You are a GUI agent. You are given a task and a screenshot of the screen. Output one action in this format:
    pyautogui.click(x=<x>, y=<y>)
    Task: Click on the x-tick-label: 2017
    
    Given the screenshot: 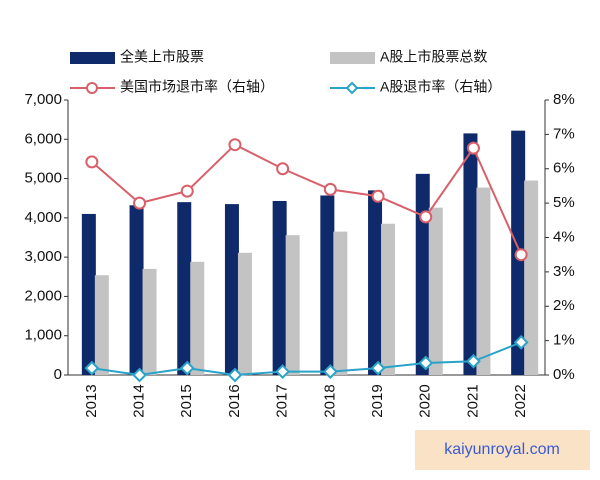 What is the action you would take?
    pyautogui.click(x=282, y=400)
    